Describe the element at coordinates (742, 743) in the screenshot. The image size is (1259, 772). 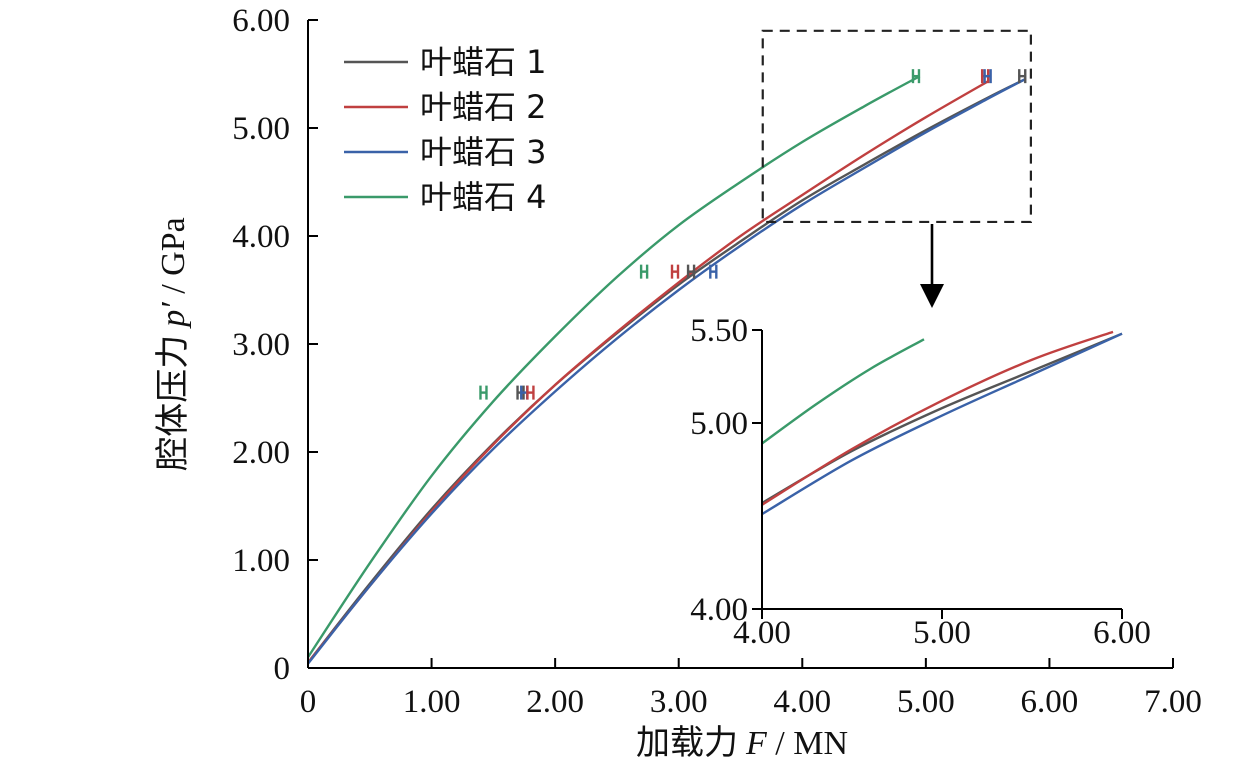
I see `x-axis-title: 加载力 F / MN` at that location.